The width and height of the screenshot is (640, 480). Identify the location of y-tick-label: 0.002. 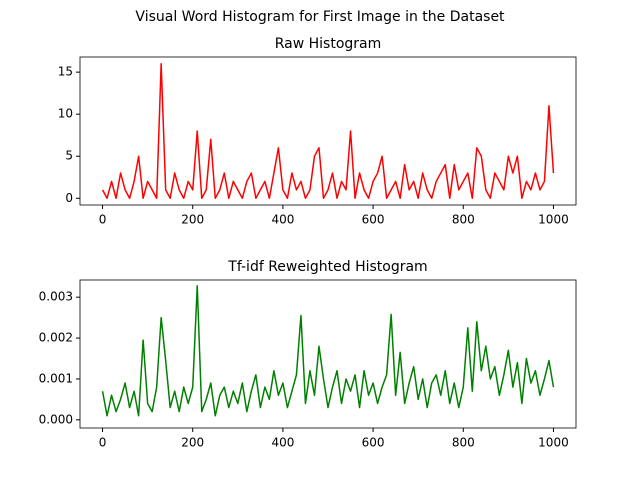
(56, 338).